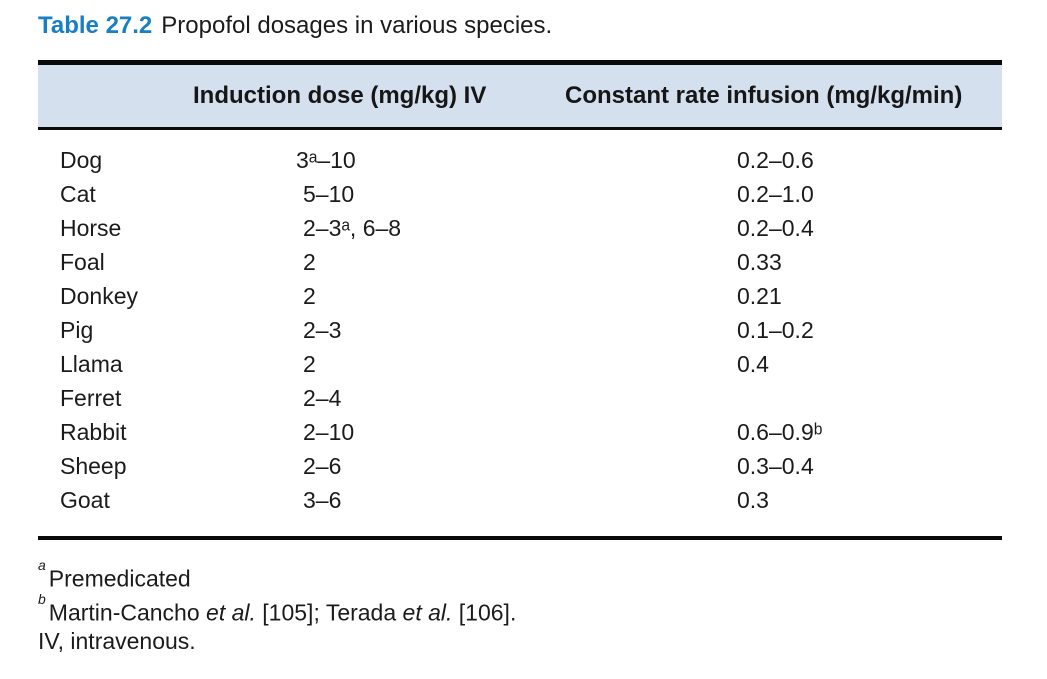 The height and width of the screenshot is (679, 1047). Describe the element at coordinates (42, 599) in the screenshot. I see `footnote-b-marker: b` at that location.